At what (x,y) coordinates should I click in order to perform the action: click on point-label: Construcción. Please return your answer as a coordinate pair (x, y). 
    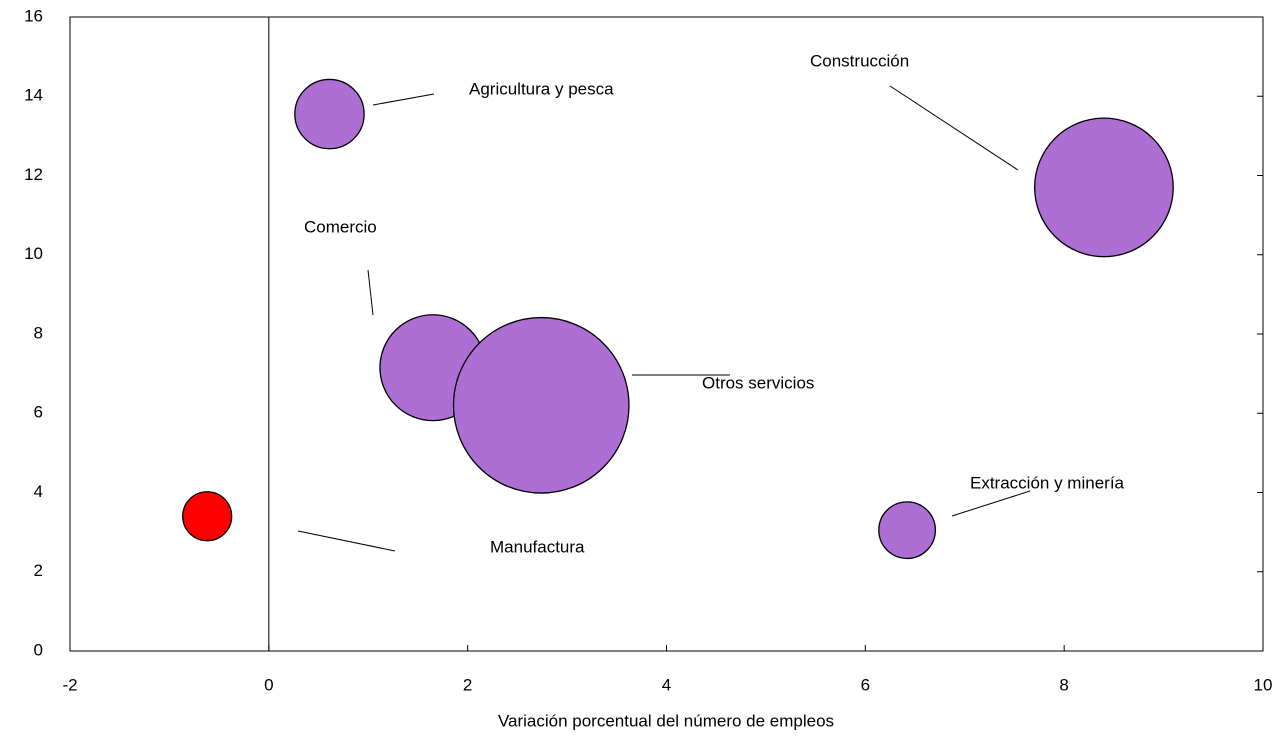
    Looking at the image, I should click on (859, 60).